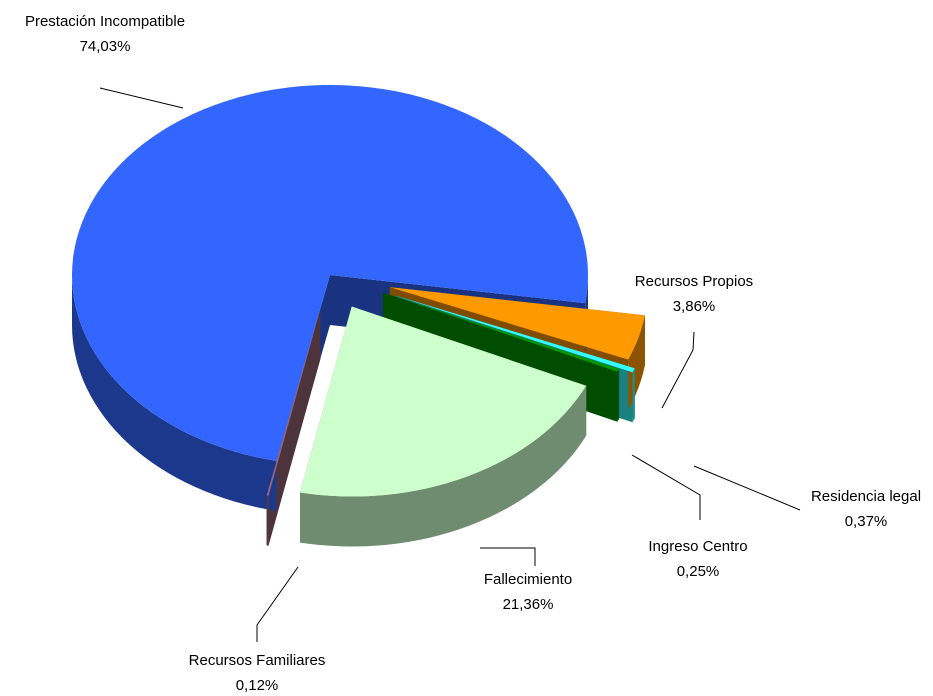 This screenshot has width=933, height=696. I want to click on slice-value-label: 3,86%, so click(694, 306).